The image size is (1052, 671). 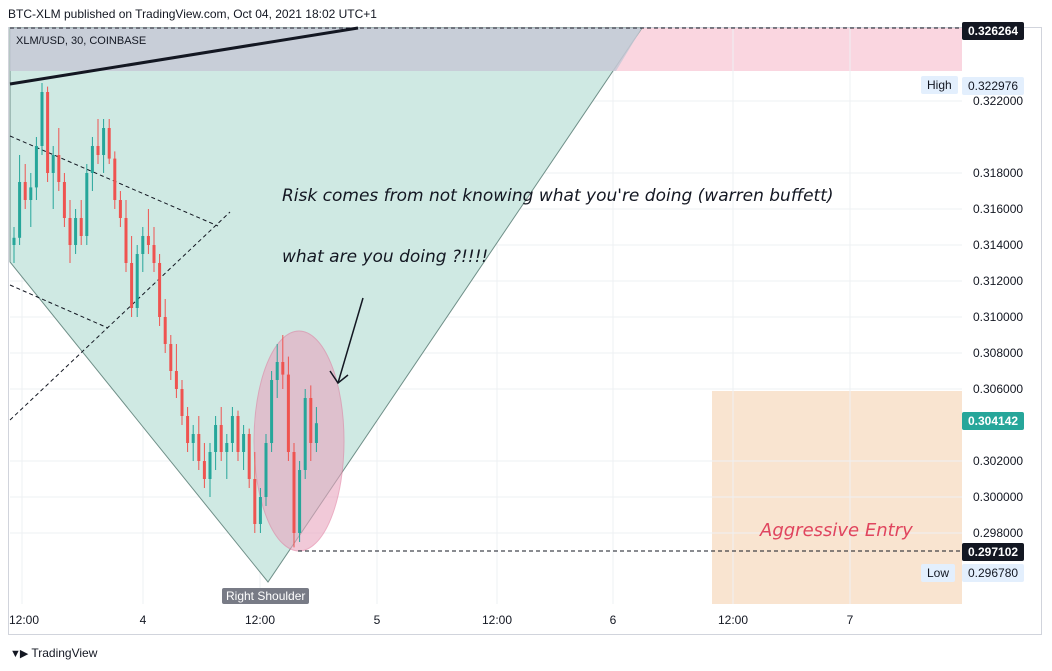 I want to click on y-tick-label-5: 0.310000, so click(x=998, y=317).